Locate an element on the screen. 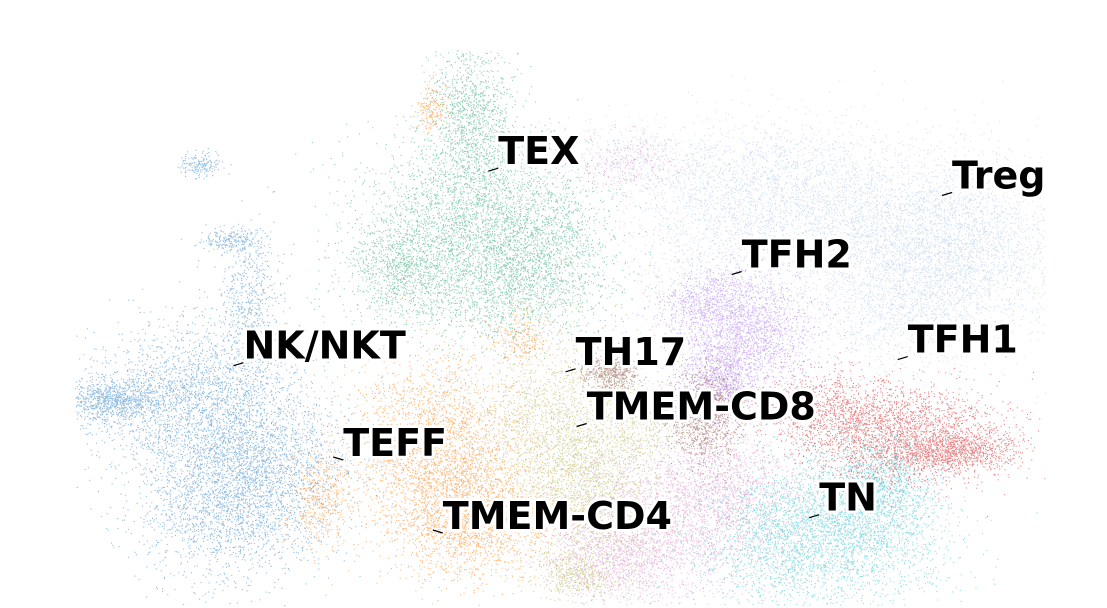 Image resolution: width=1107 pixels, height=608 pixels. cluster-label-tn: TN is located at coordinates (848, 498).